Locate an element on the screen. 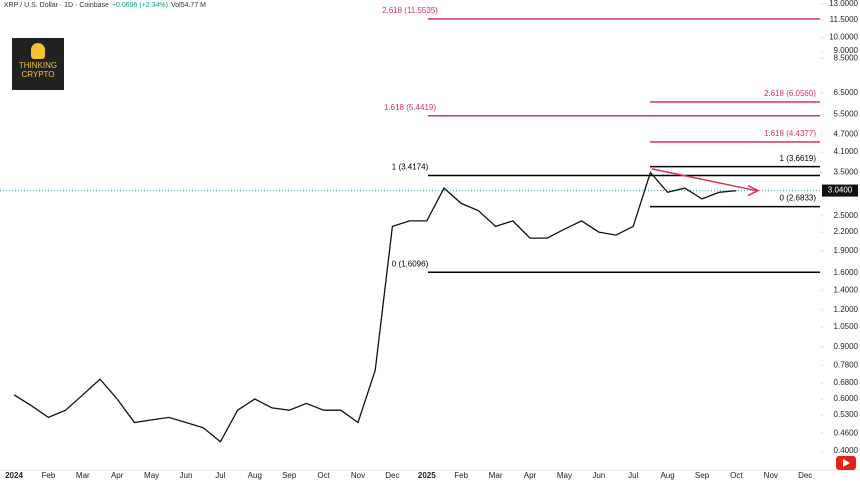 The width and height of the screenshot is (860, 482). logo-text: CRYPTO is located at coordinates (38, 74).